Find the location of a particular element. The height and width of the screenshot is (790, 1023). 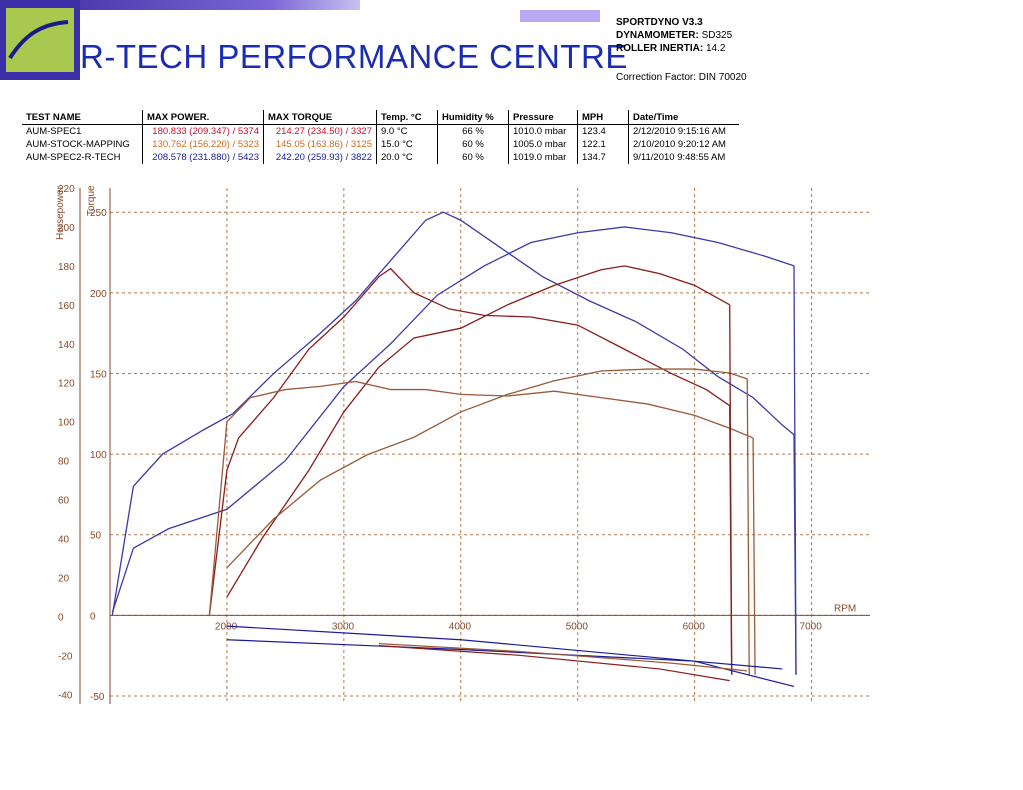

cell-max-power: 180.833 (209.347) / 5374 is located at coordinates (203, 131).